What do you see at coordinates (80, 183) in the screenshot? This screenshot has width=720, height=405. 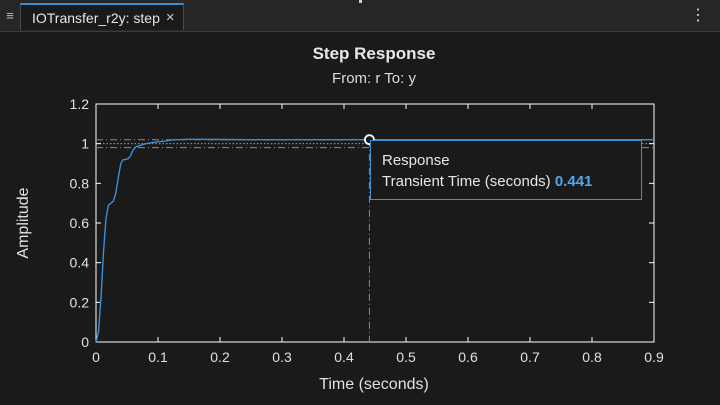 I see `y-tick-label: 0.8` at bounding box center [80, 183].